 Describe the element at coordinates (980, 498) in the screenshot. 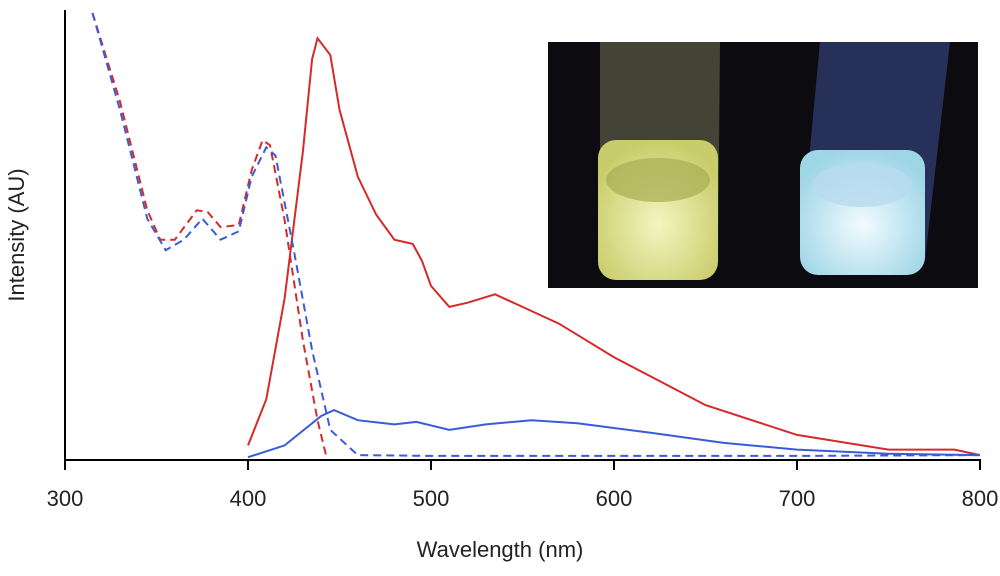

I see `x-tick-label: 800` at that location.